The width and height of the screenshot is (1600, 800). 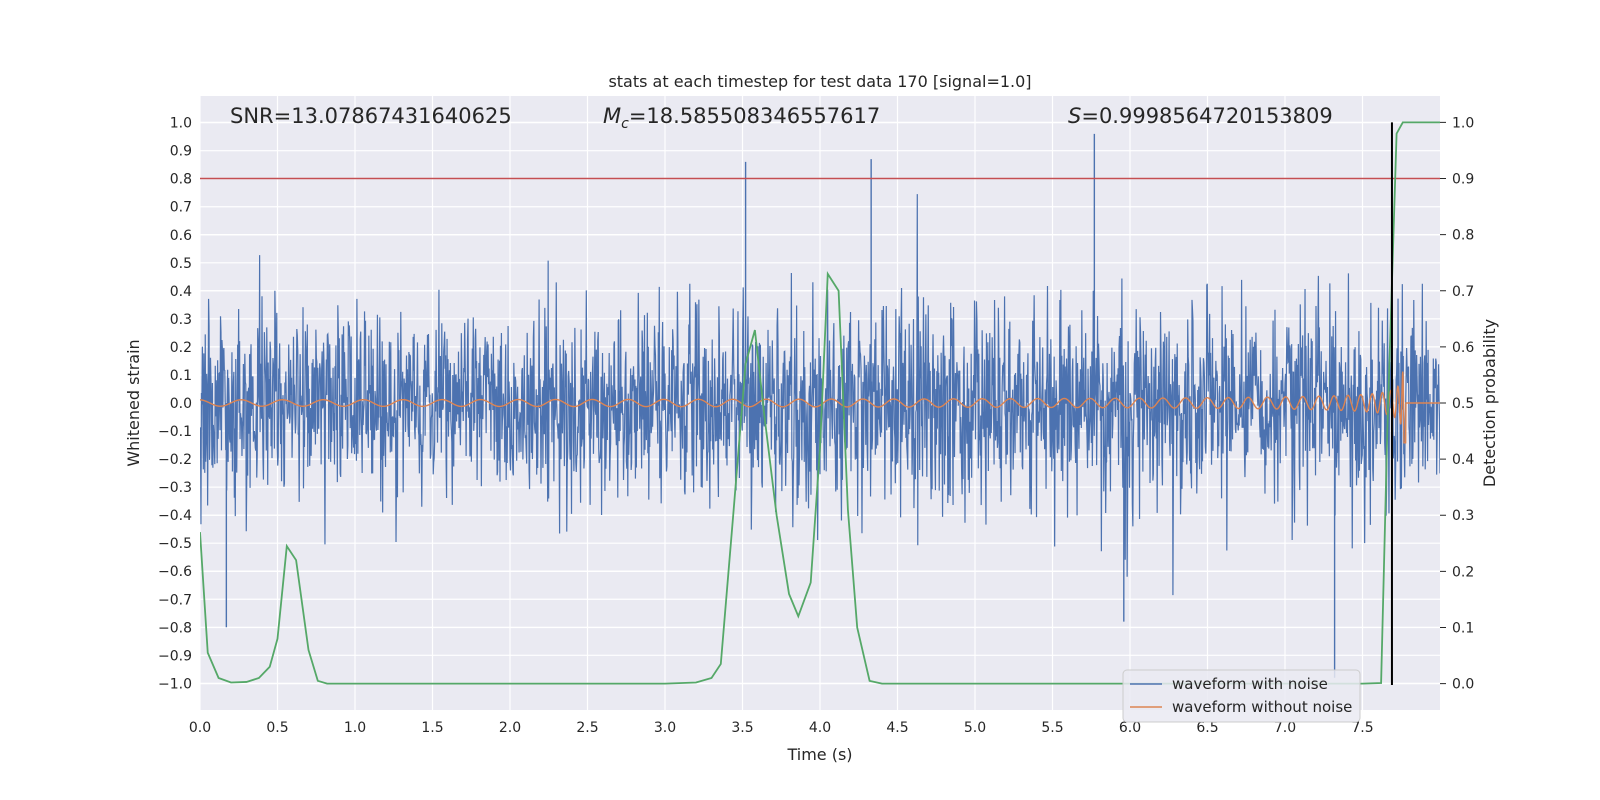 What do you see at coordinates (1463, 685) in the screenshot?
I see `y2-tick-label: 0.0` at bounding box center [1463, 685].